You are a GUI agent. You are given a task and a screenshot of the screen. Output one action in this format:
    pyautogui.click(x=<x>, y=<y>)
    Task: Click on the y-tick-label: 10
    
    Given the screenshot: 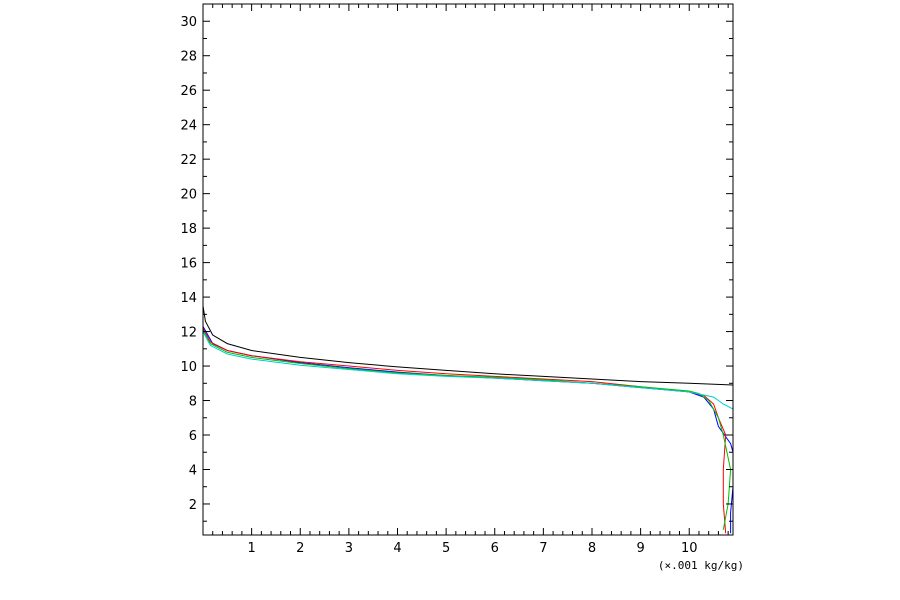 What is the action you would take?
    pyautogui.click(x=188, y=367)
    